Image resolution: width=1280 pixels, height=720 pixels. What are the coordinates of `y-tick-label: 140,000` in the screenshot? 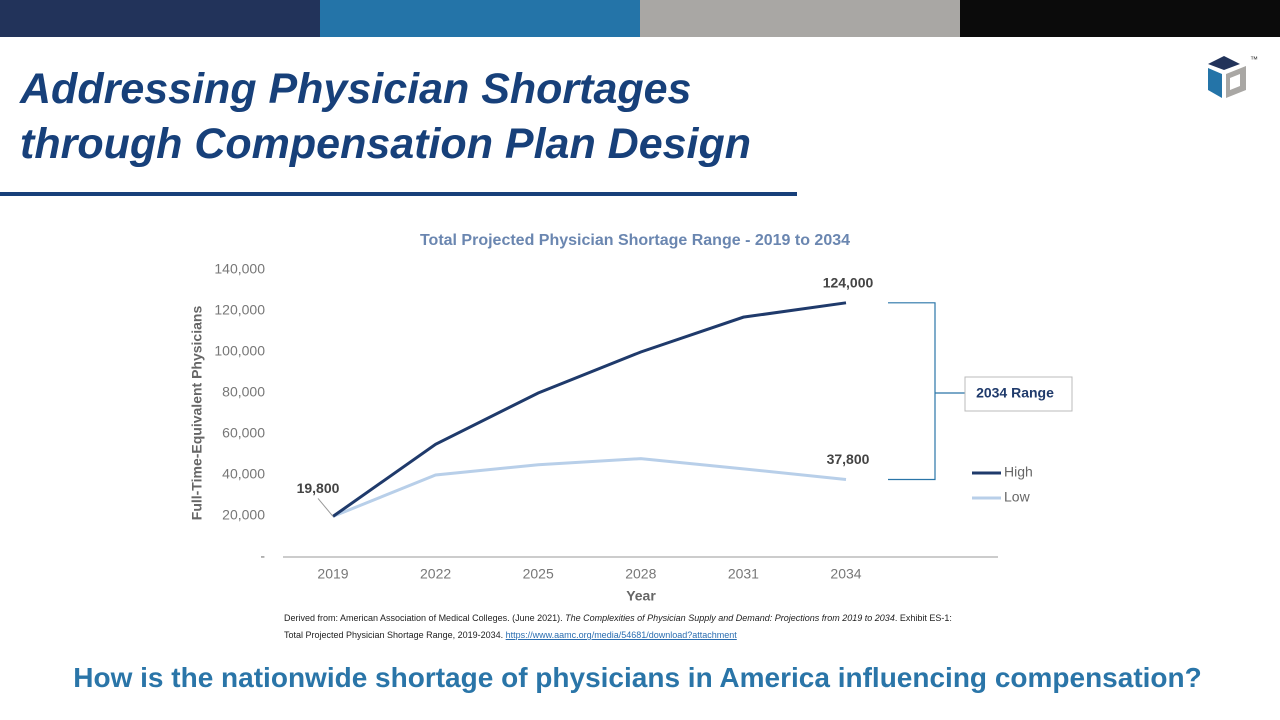 It's located at (239, 269).